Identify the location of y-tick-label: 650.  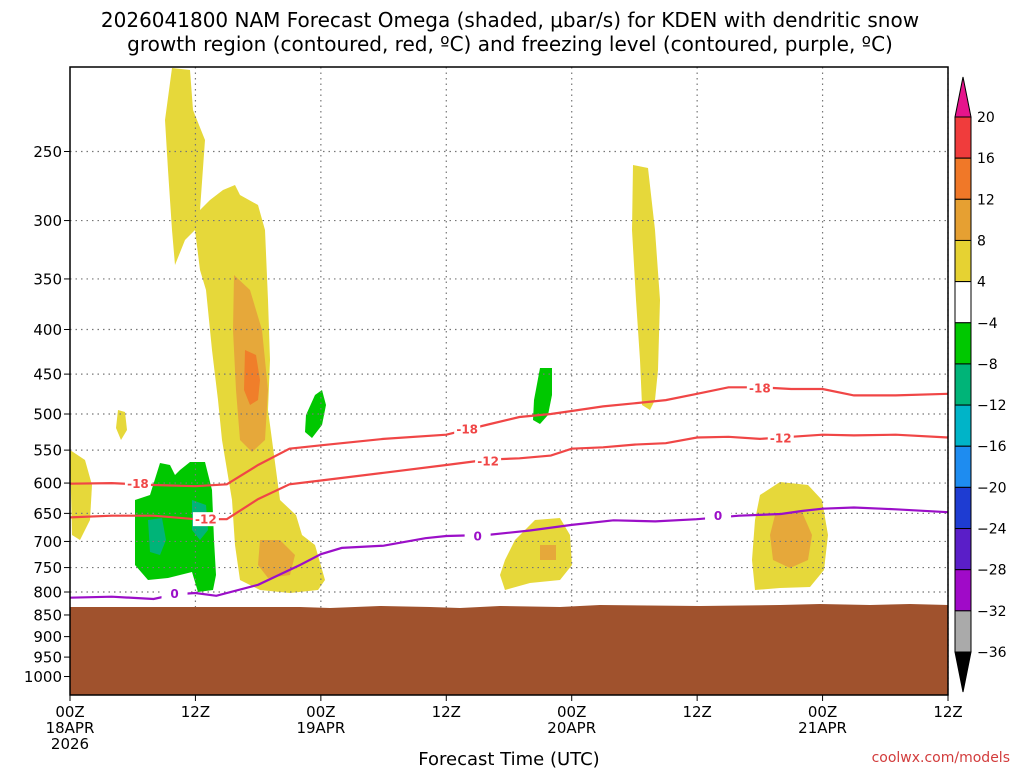
(47, 514).